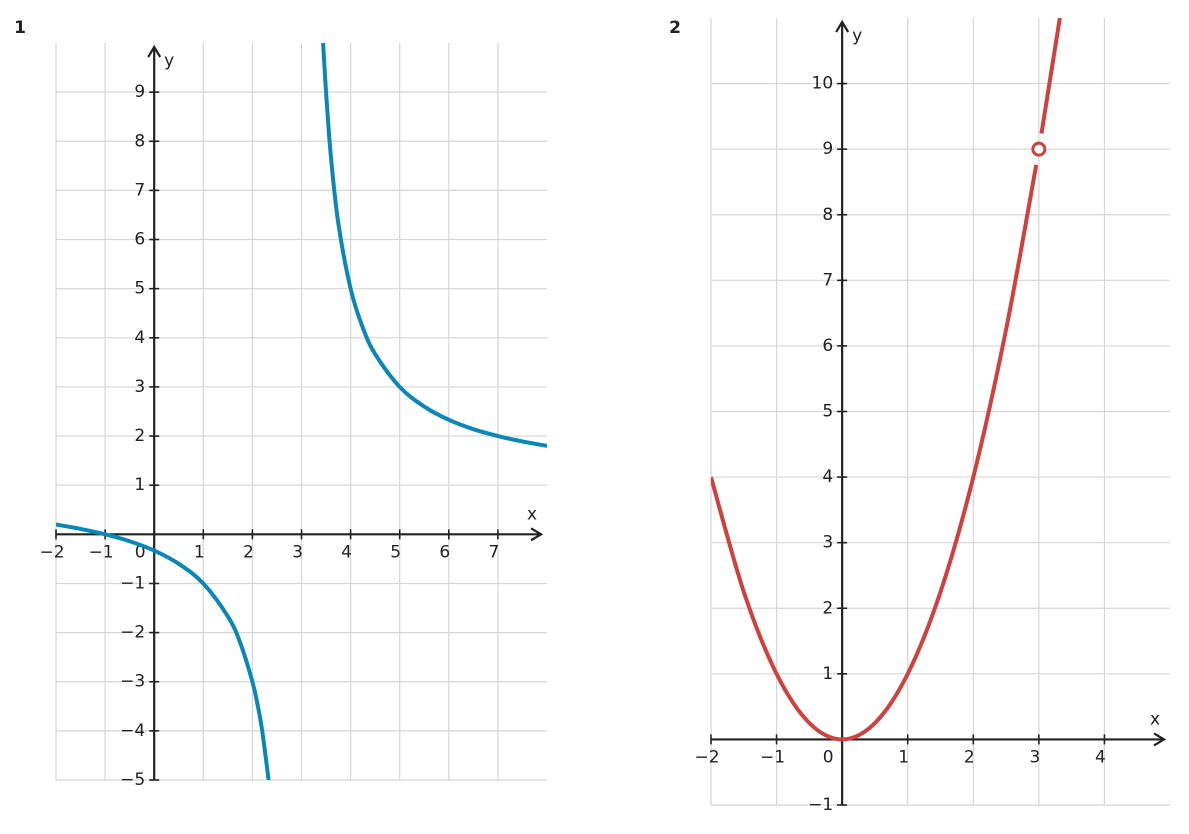  I want to click on y-tick-label: 10, so click(823, 84).